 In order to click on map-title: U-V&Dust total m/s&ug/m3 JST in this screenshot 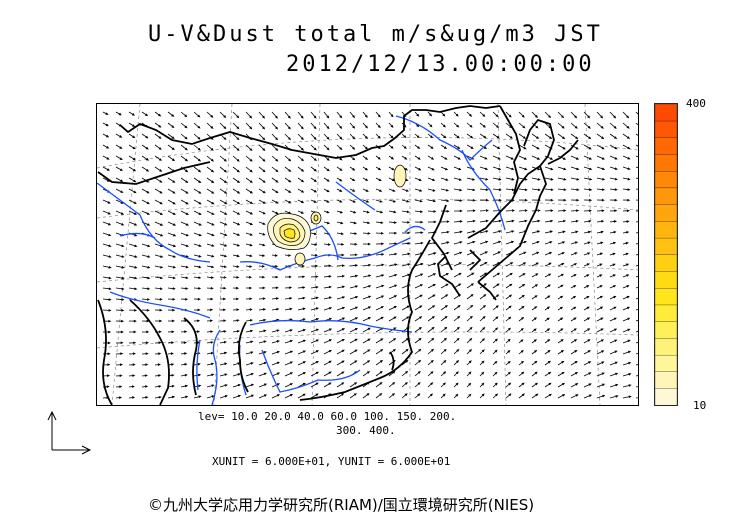, I will do `click(375, 34)`.